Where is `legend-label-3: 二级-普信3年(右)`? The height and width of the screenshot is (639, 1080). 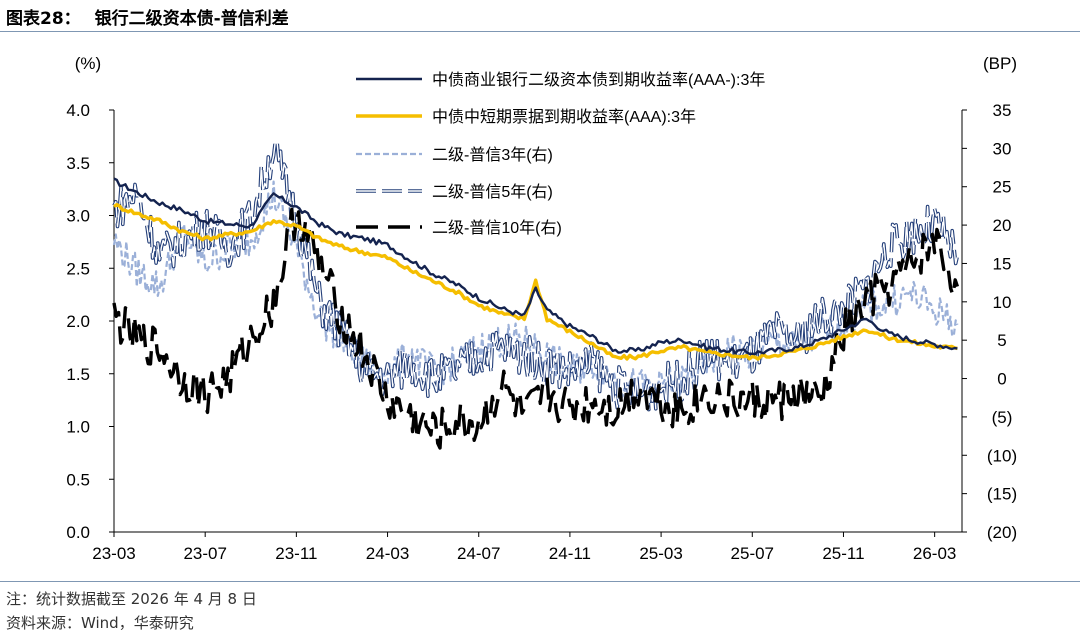 legend-label-3: 二级-普信3年(右) is located at coordinates (492, 155).